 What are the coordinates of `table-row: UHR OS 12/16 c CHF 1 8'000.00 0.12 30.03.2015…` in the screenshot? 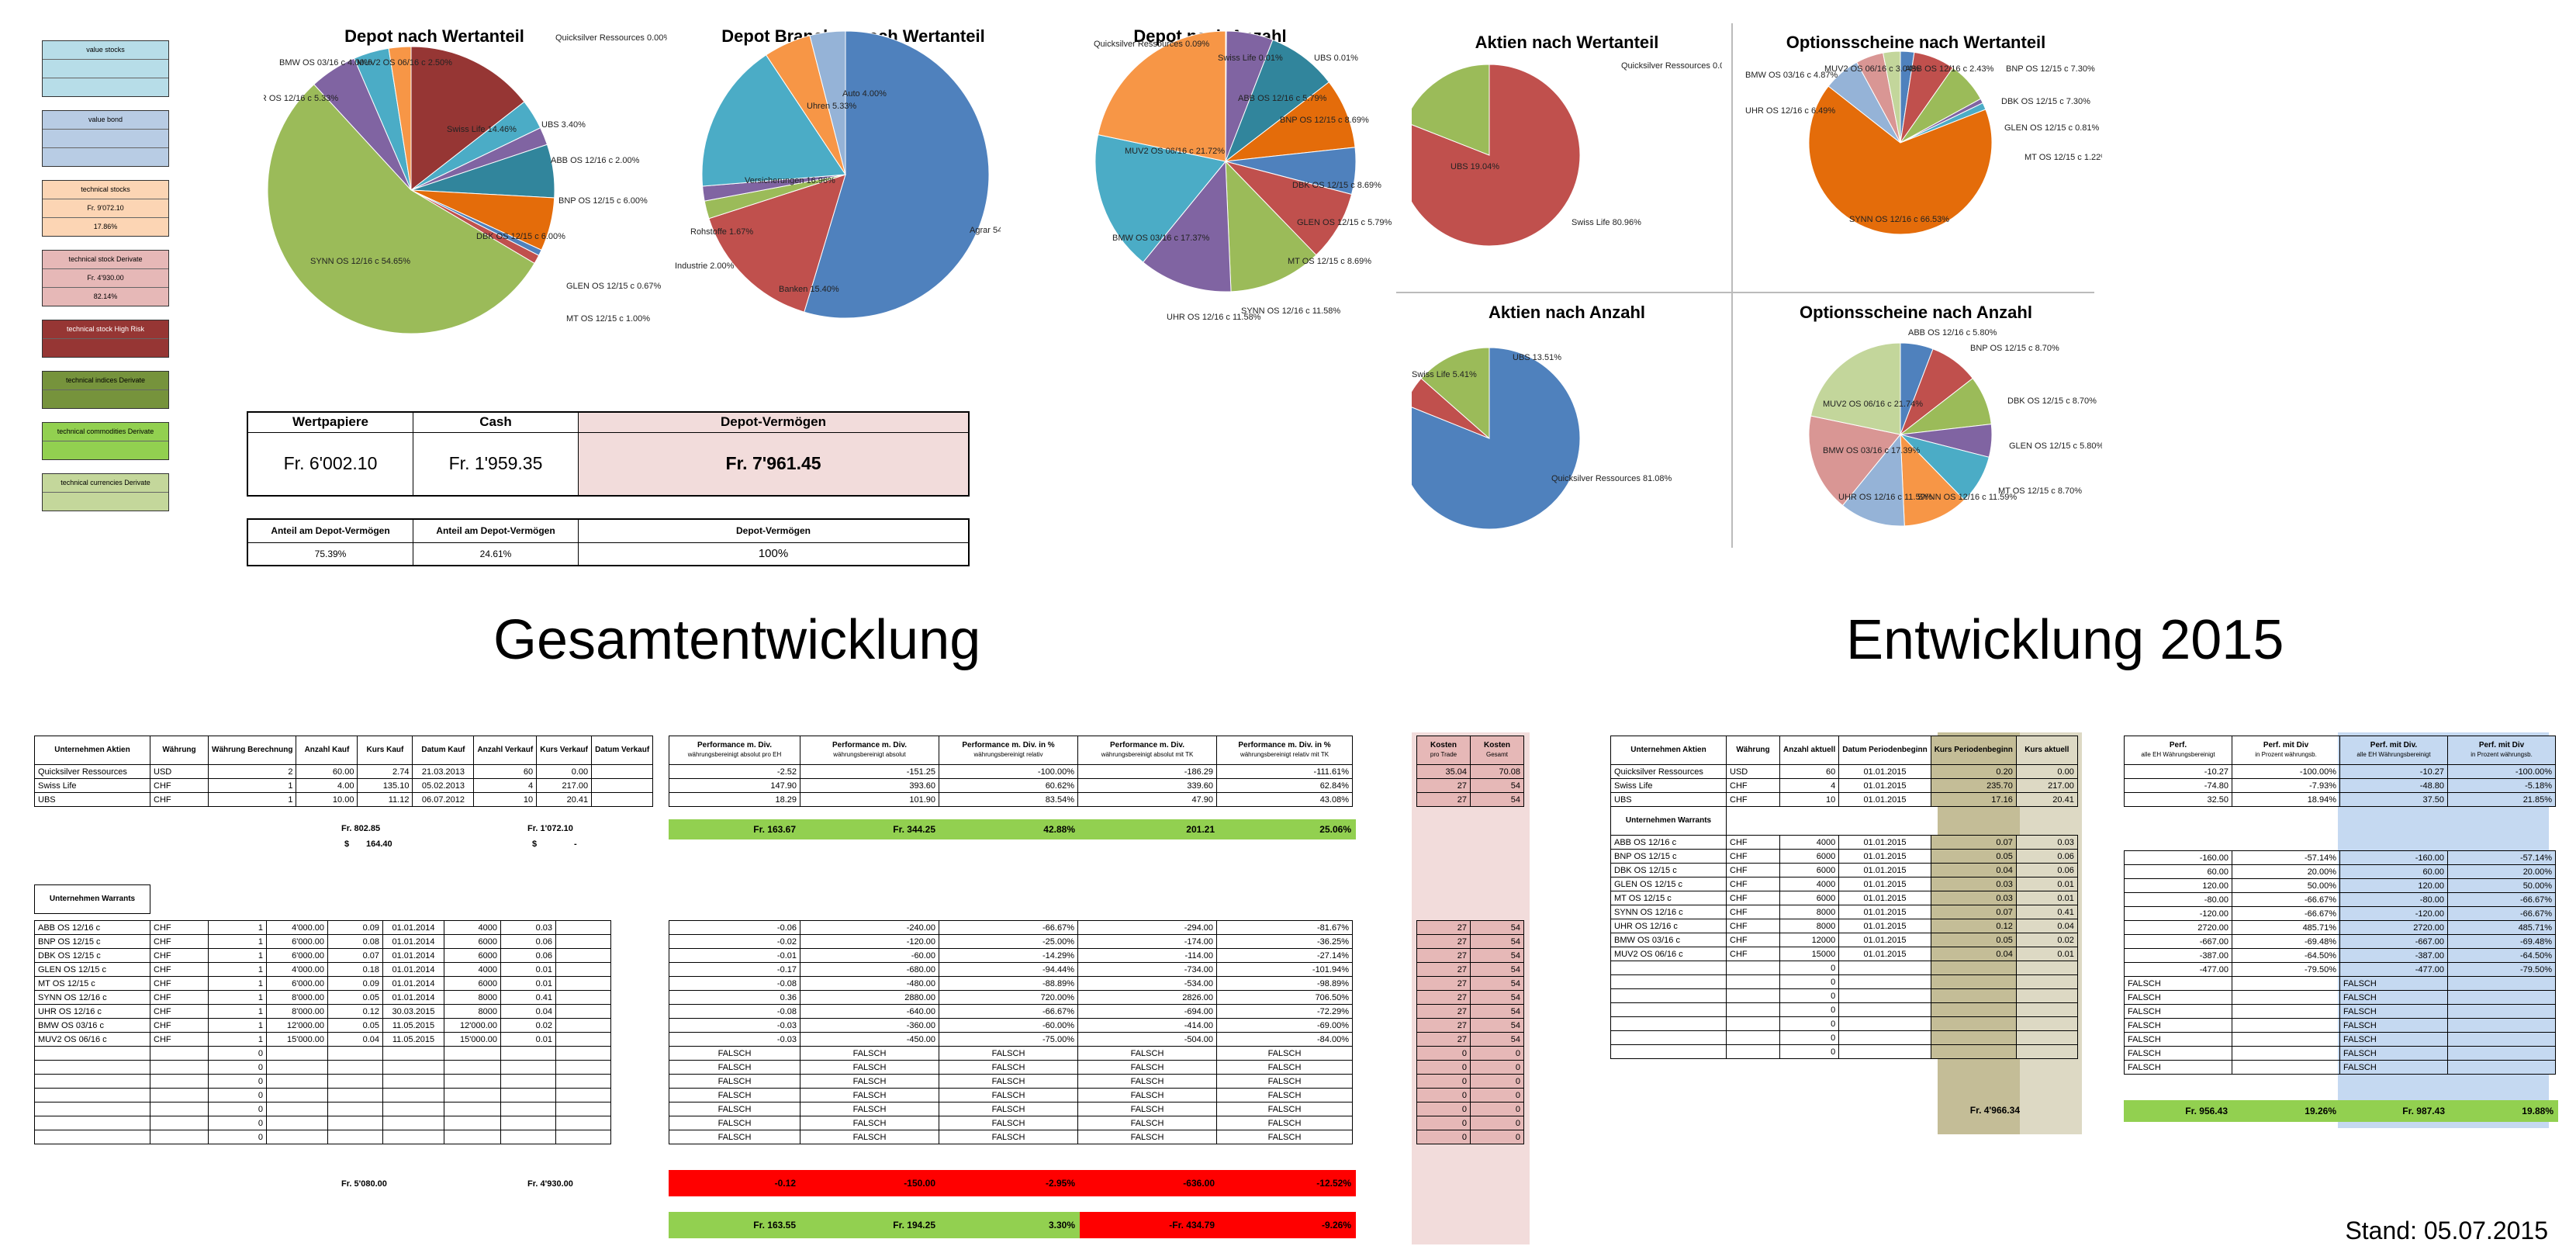 It's located at (322, 1012).